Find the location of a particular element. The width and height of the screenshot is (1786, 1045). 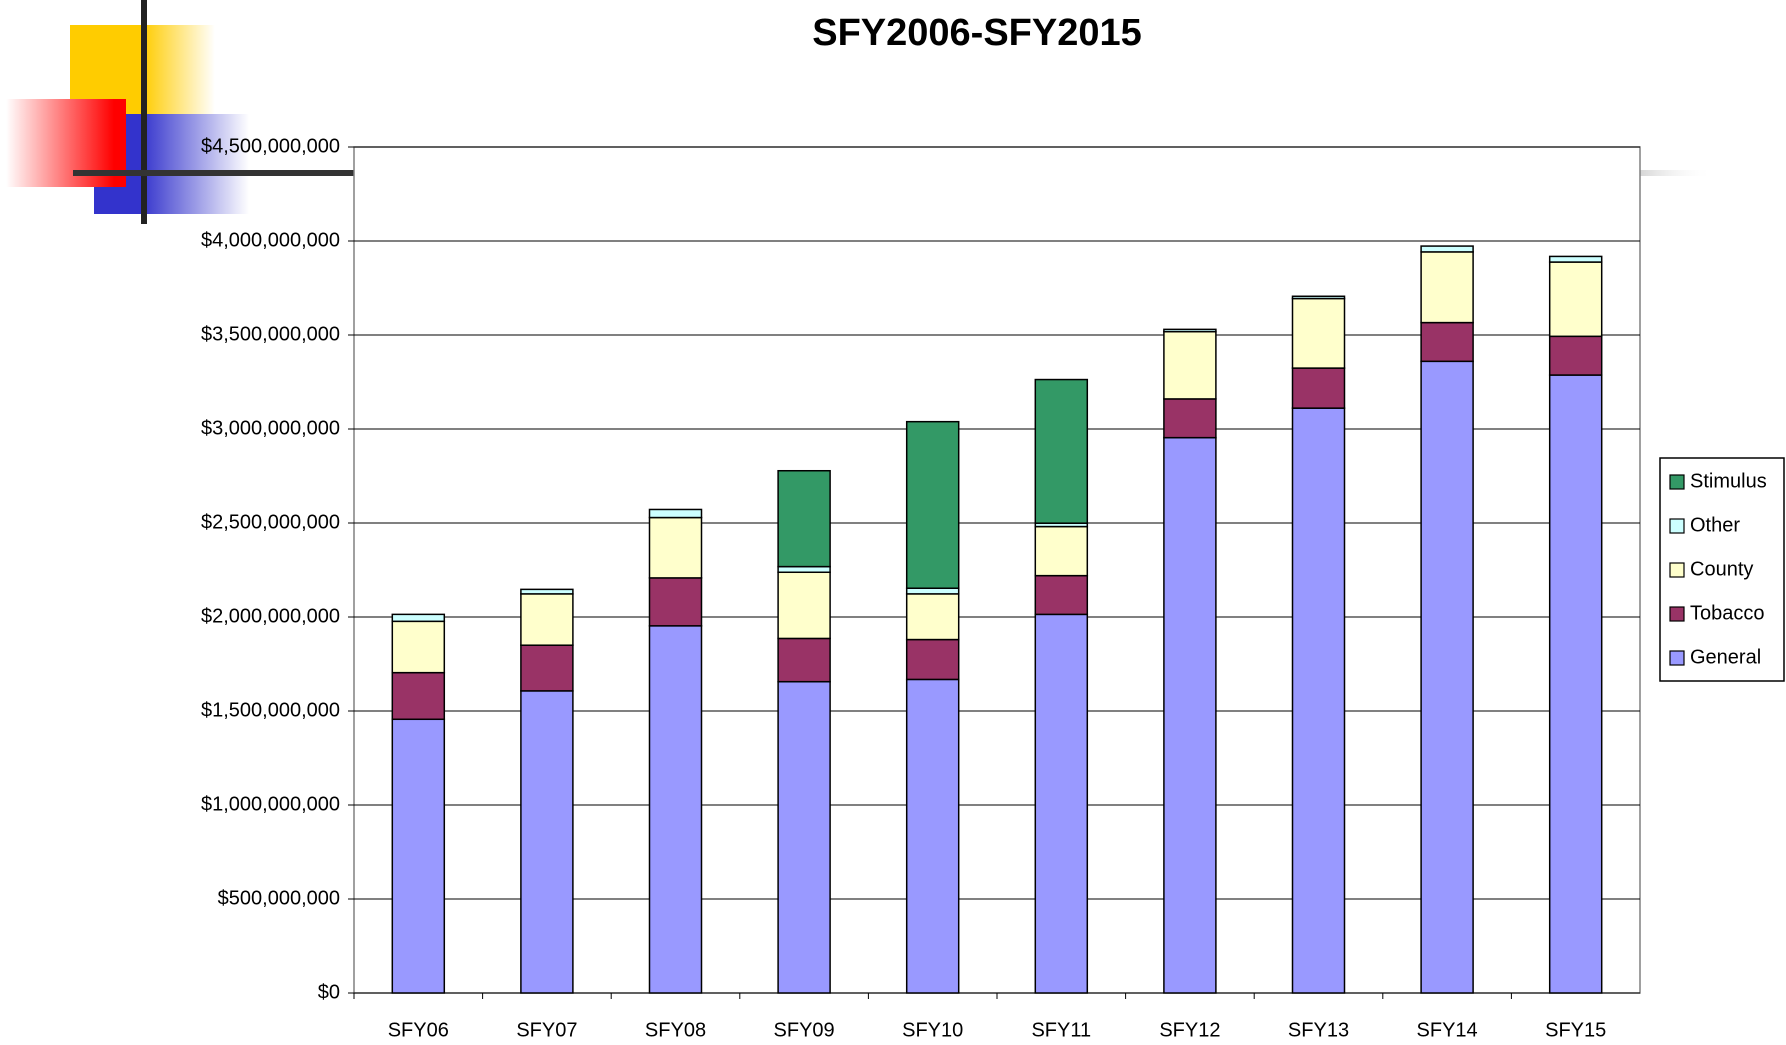

x-tick-label: SFY09 is located at coordinates (804, 1030).